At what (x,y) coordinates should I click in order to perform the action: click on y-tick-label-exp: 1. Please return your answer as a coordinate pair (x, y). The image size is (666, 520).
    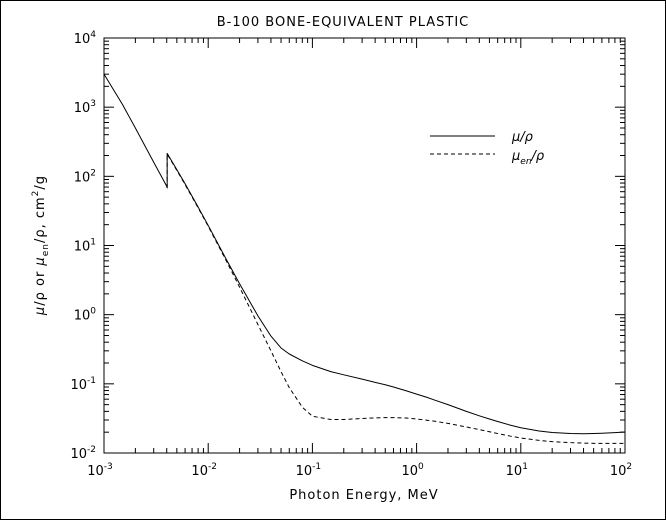
    Looking at the image, I should click on (93, 243).